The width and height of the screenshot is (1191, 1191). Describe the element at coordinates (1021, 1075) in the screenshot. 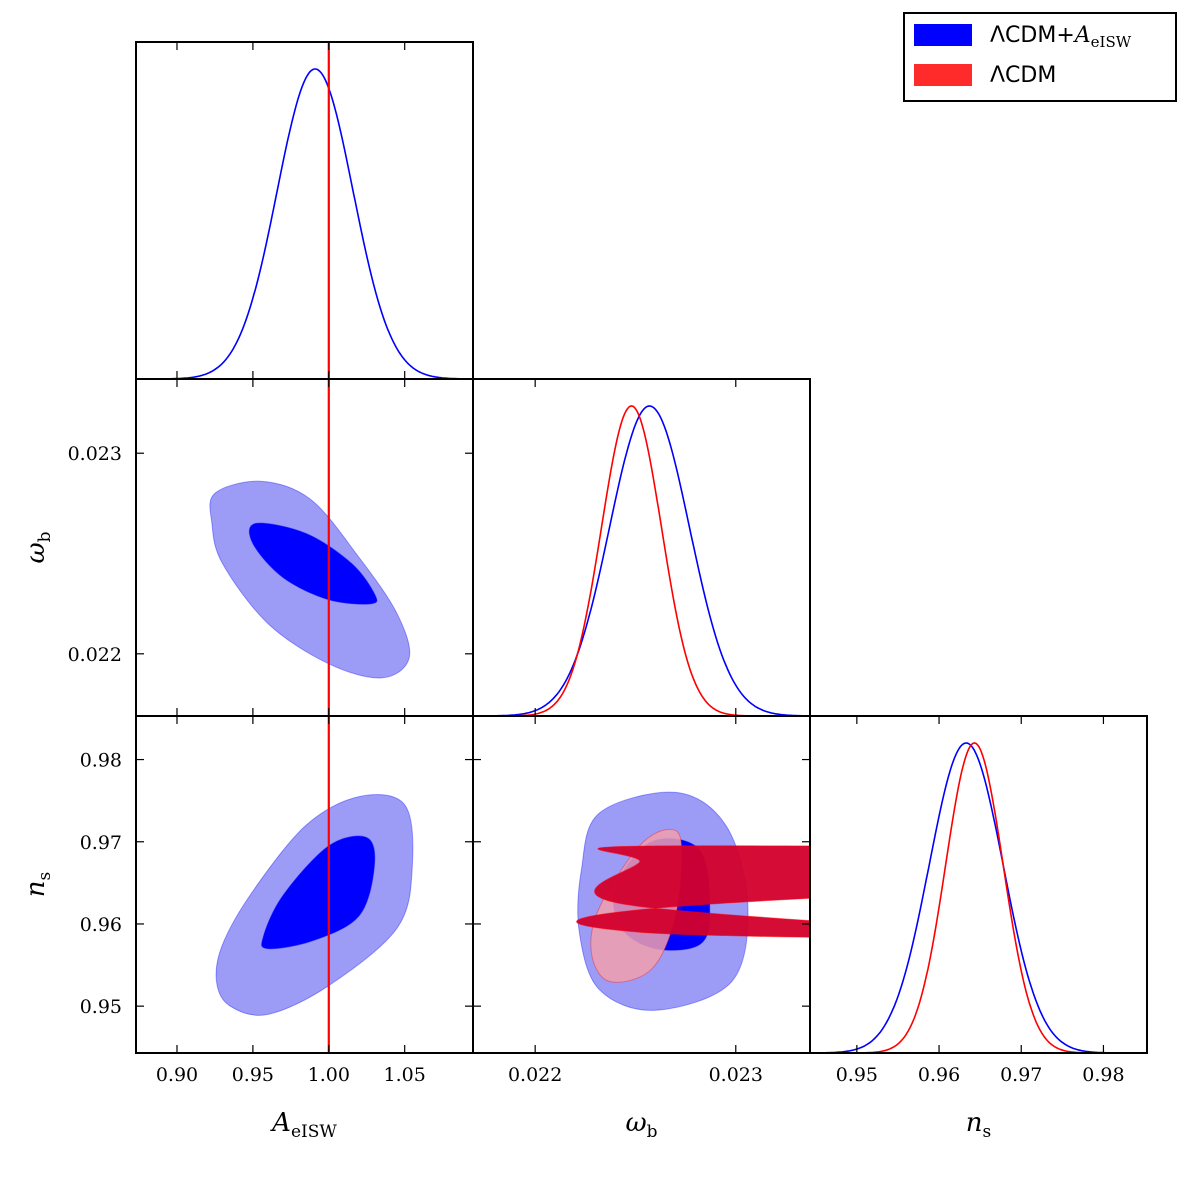

I see `x-tick-label: 0.97` at that location.